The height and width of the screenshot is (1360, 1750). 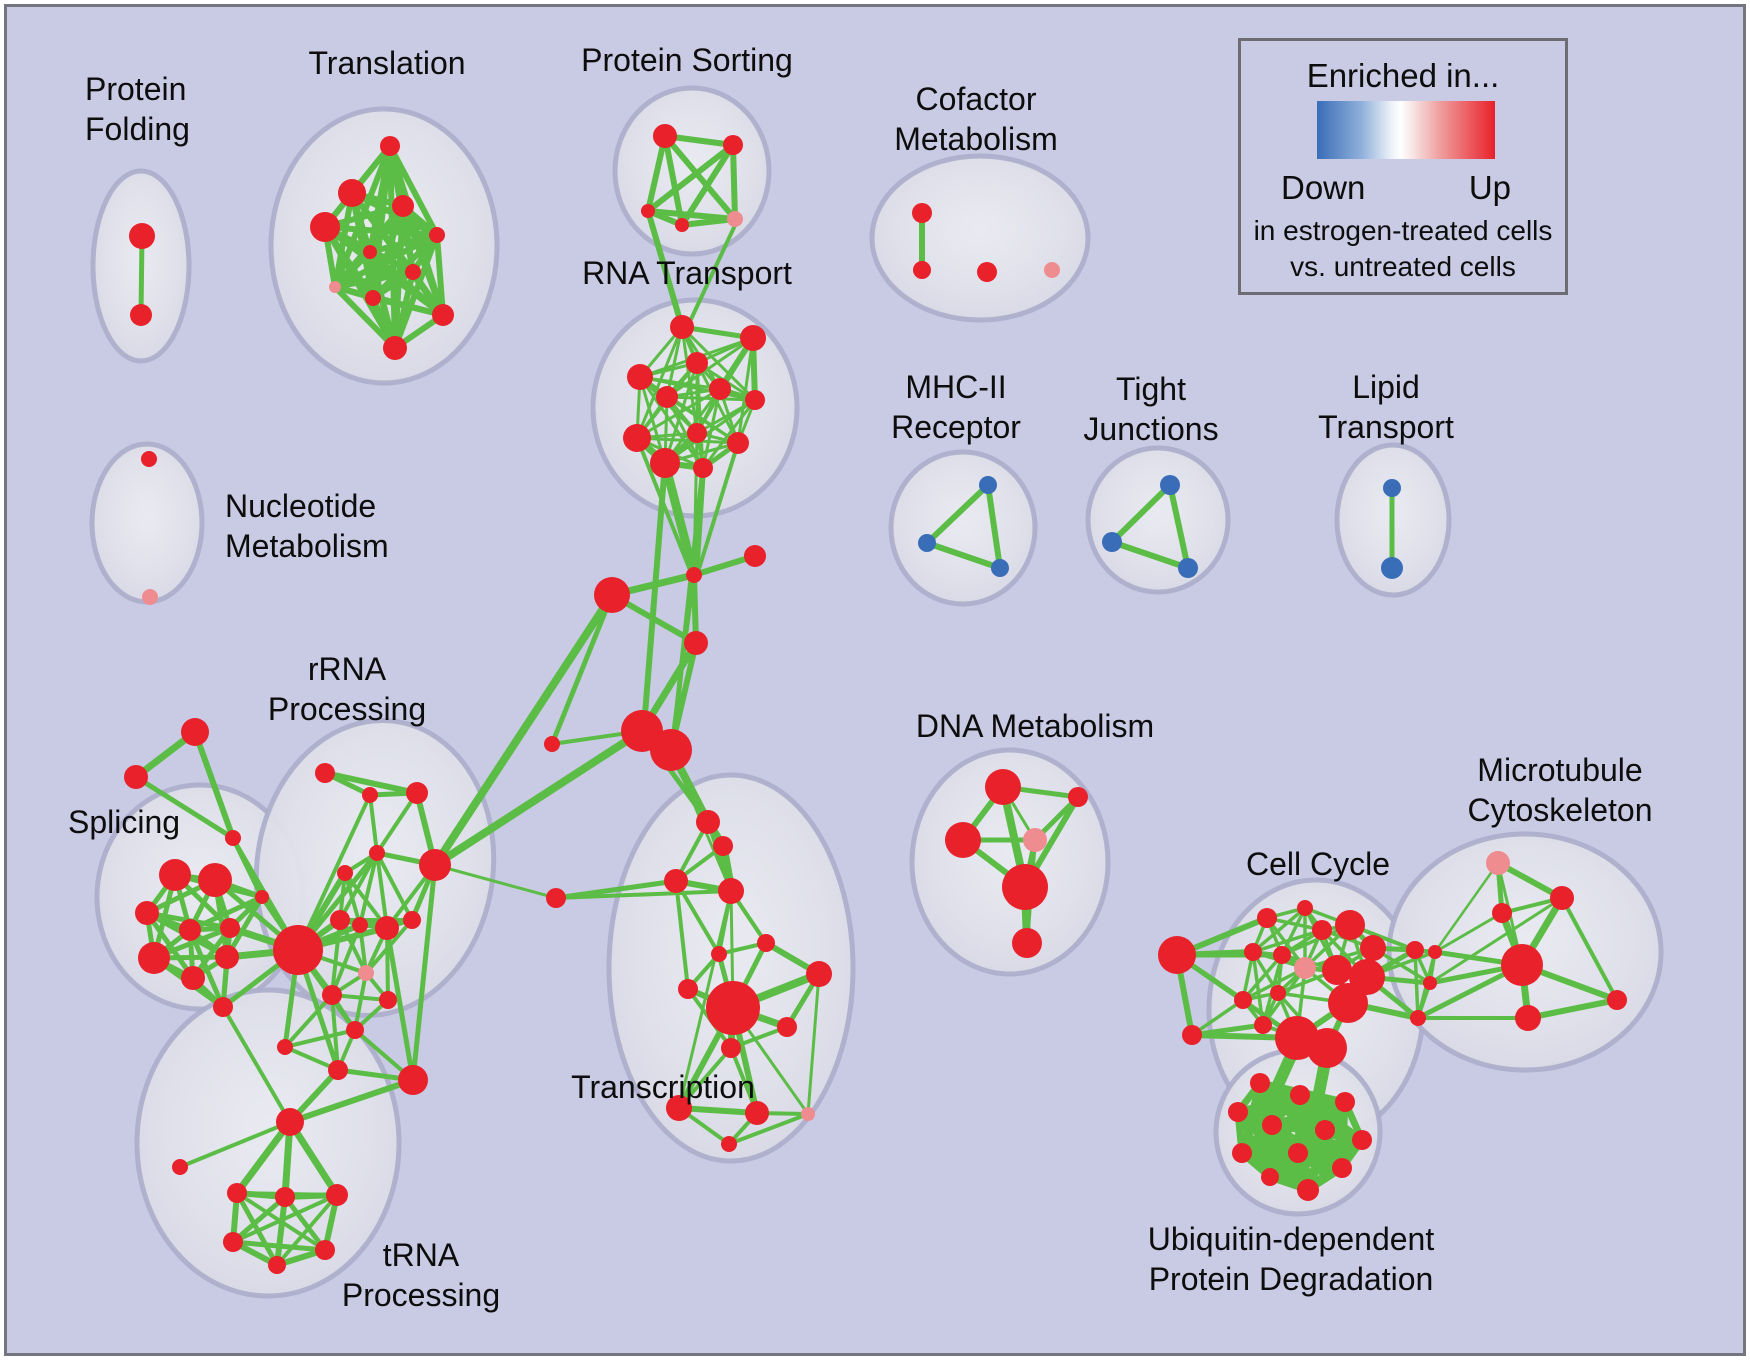 I want to click on edge-microtubule-cytoskeleton, so click(x=1530, y=880).